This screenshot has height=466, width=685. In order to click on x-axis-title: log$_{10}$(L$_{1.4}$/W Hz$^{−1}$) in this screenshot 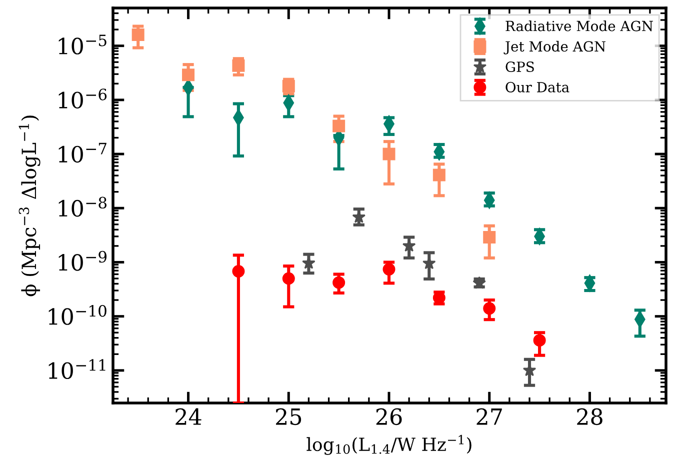, I will do `click(389, 444)`.